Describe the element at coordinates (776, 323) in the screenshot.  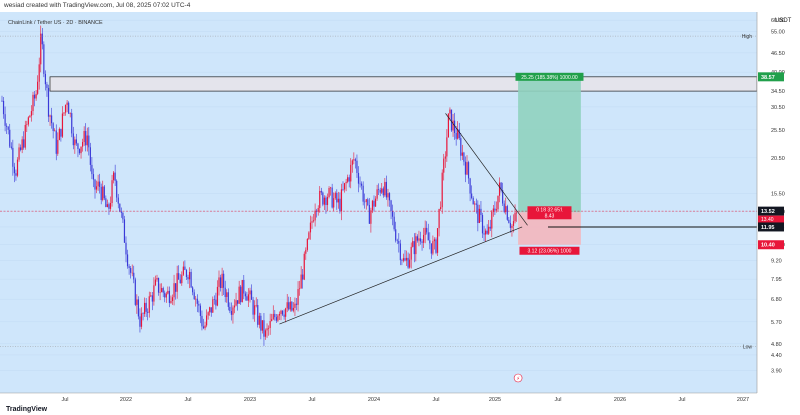
I see `y-tick-label: 5.70` at that location.